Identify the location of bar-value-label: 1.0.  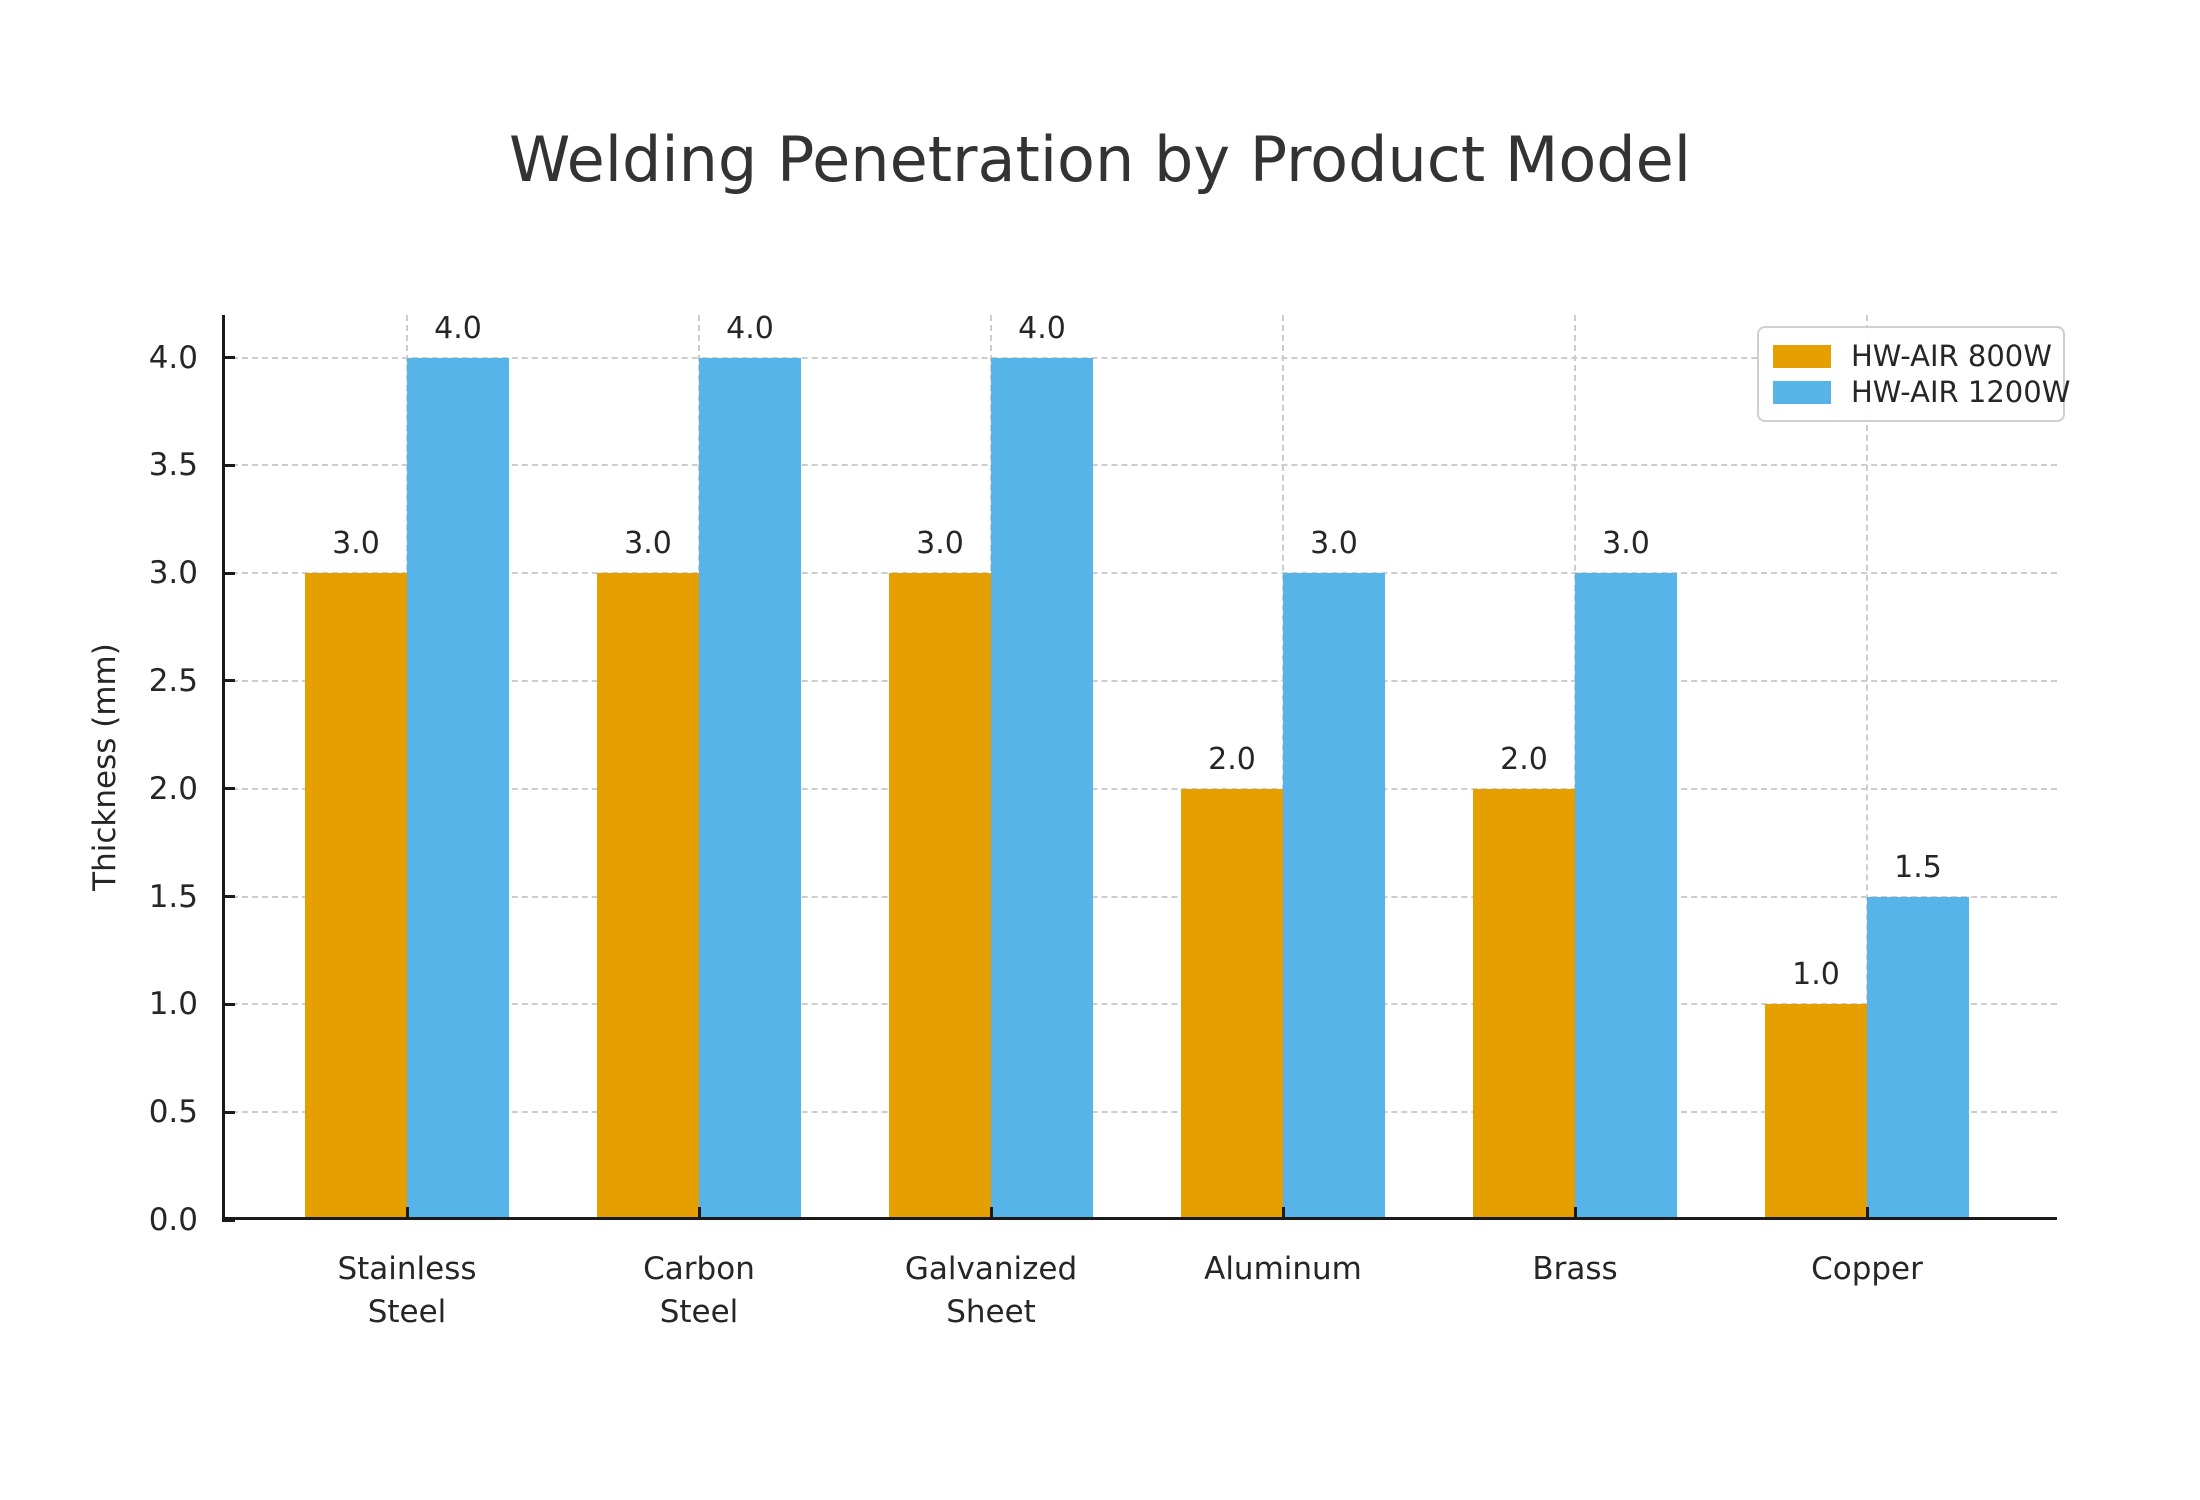
(1816, 975).